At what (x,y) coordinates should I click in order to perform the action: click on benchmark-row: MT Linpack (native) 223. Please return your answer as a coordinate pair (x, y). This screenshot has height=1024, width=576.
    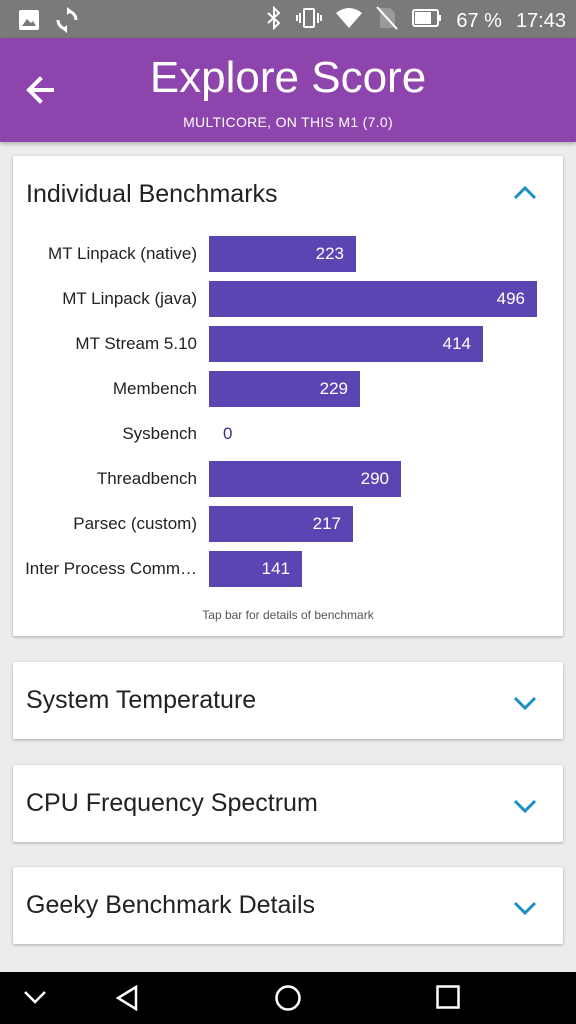
    Looking at the image, I should click on (288, 254).